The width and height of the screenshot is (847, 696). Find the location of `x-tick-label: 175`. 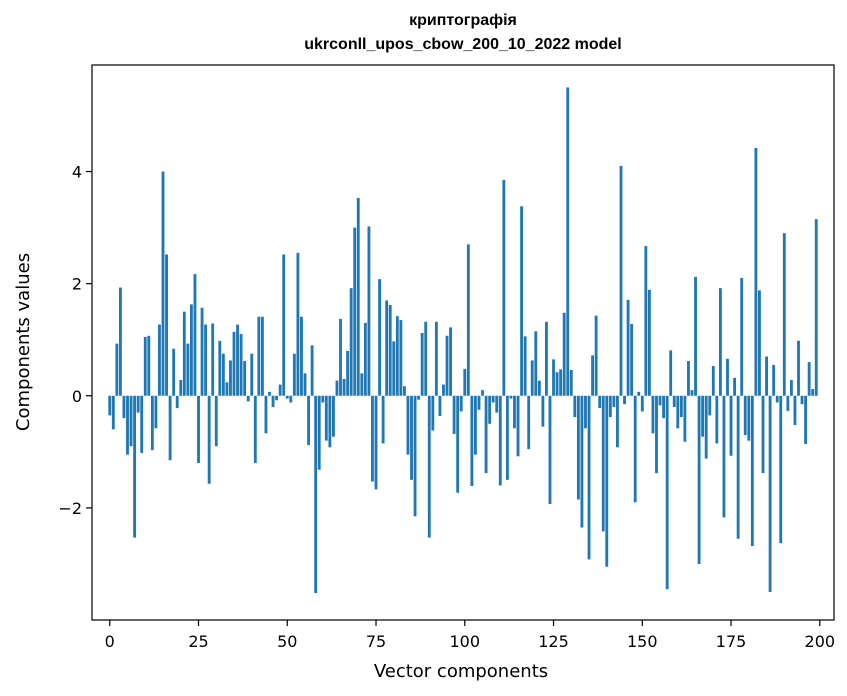

x-tick-label: 175 is located at coordinates (731, 641).